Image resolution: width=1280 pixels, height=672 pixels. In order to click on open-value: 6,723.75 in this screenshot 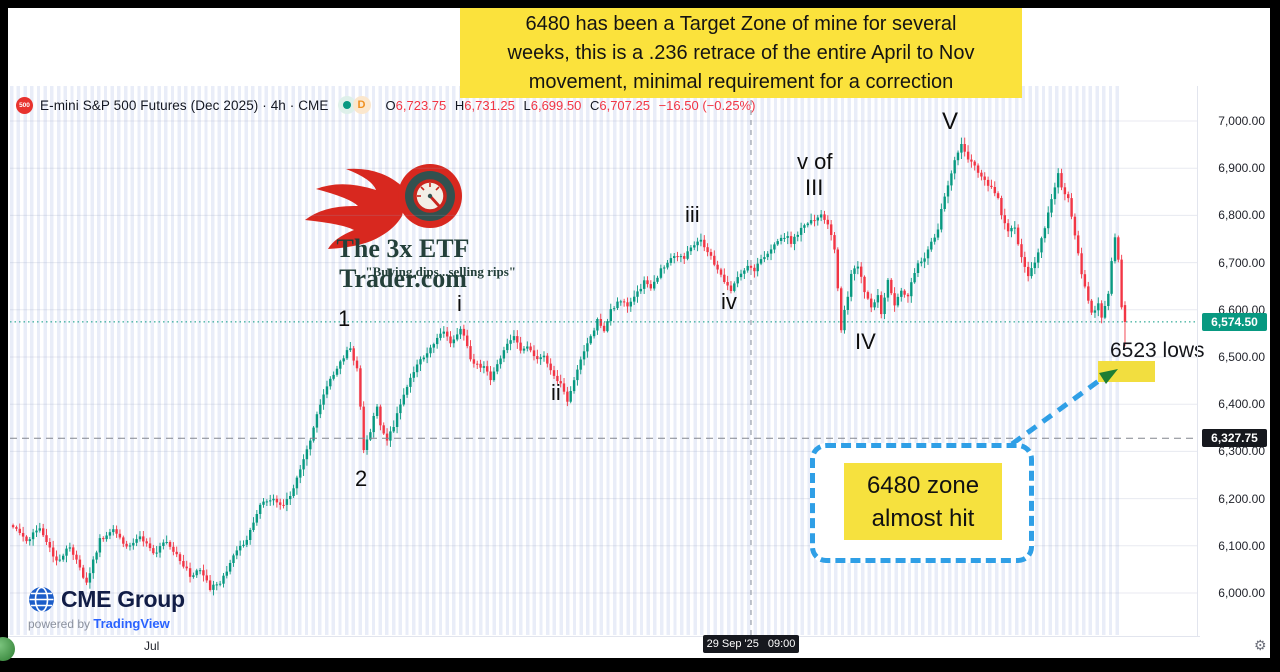, I will do `click(421, 105)`.